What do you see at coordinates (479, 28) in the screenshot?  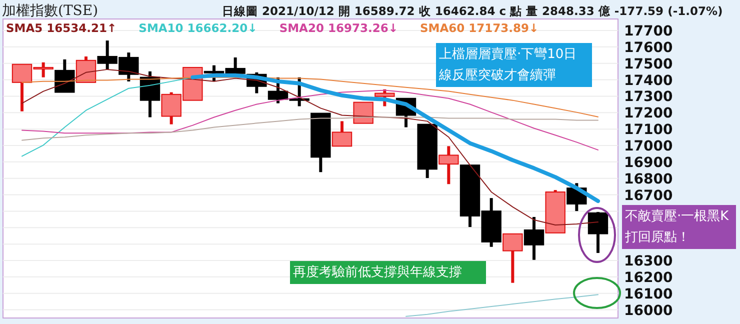 I see `text: SMA60 17173.89↓` at bounding box center [479, 28].